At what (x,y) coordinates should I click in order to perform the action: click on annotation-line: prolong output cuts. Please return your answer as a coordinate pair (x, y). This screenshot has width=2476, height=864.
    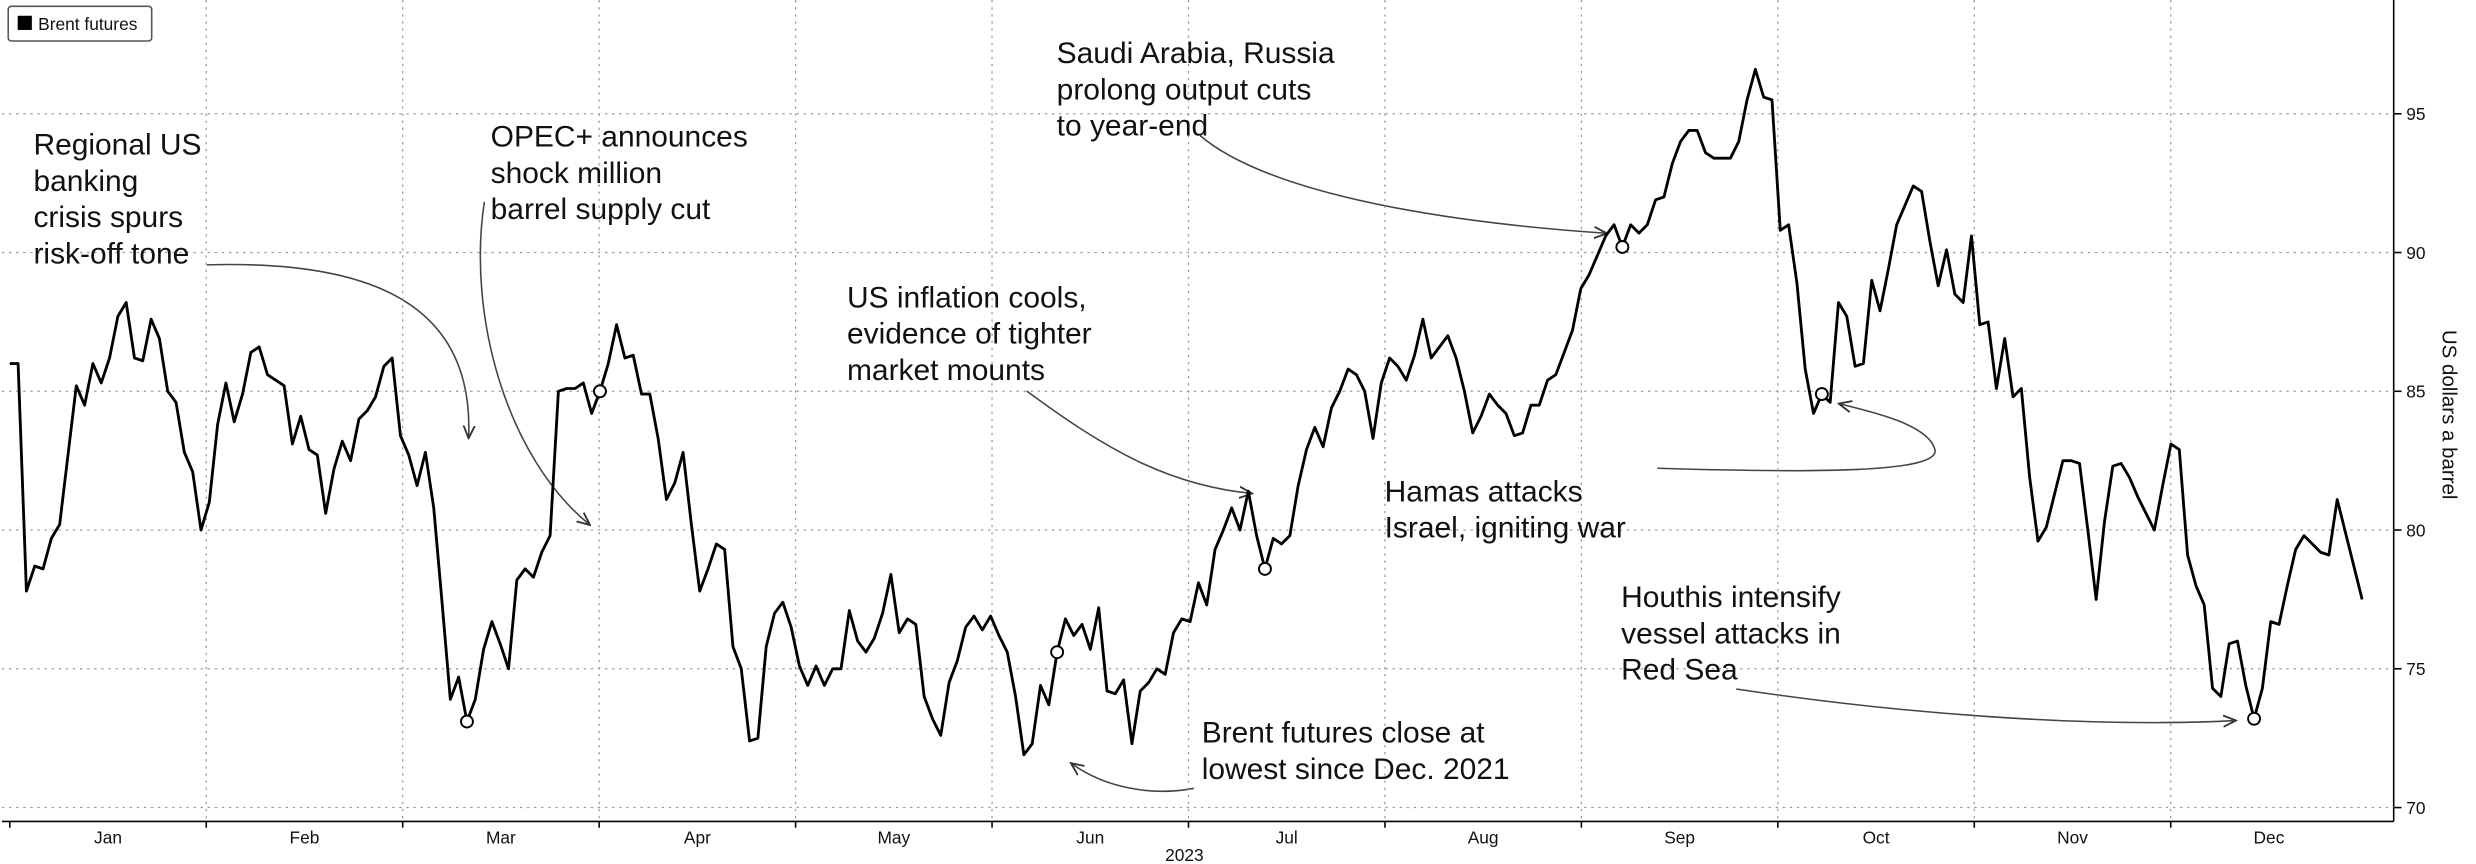
    Looking at the image, I should click on (1184, 89).